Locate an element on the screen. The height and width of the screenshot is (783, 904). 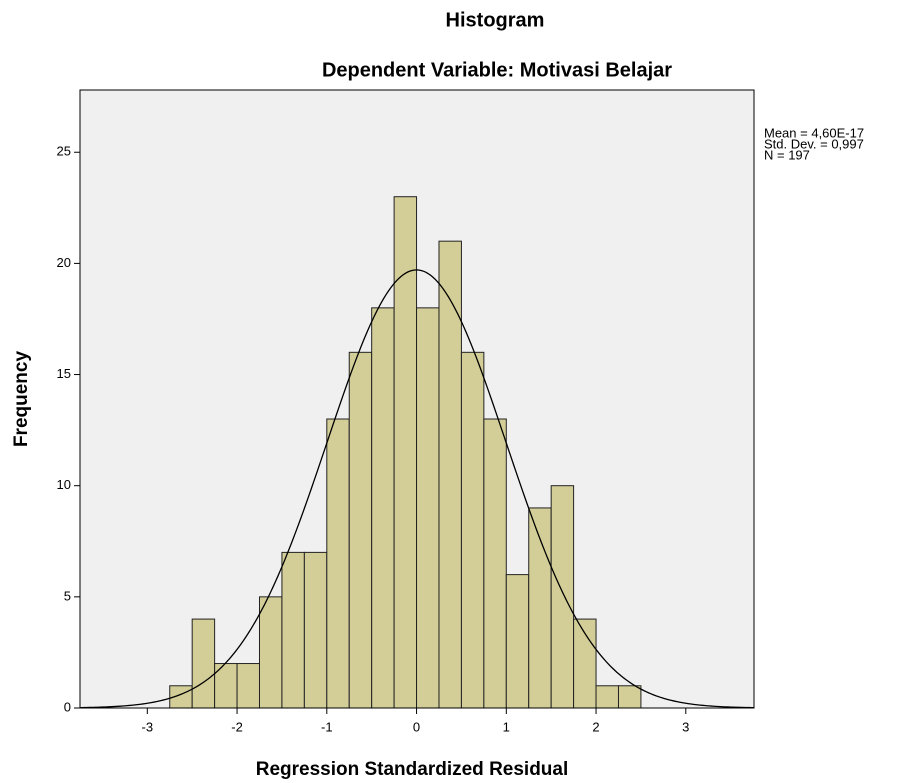
x-tick-label: 3 is located at coordinates (685, 726).